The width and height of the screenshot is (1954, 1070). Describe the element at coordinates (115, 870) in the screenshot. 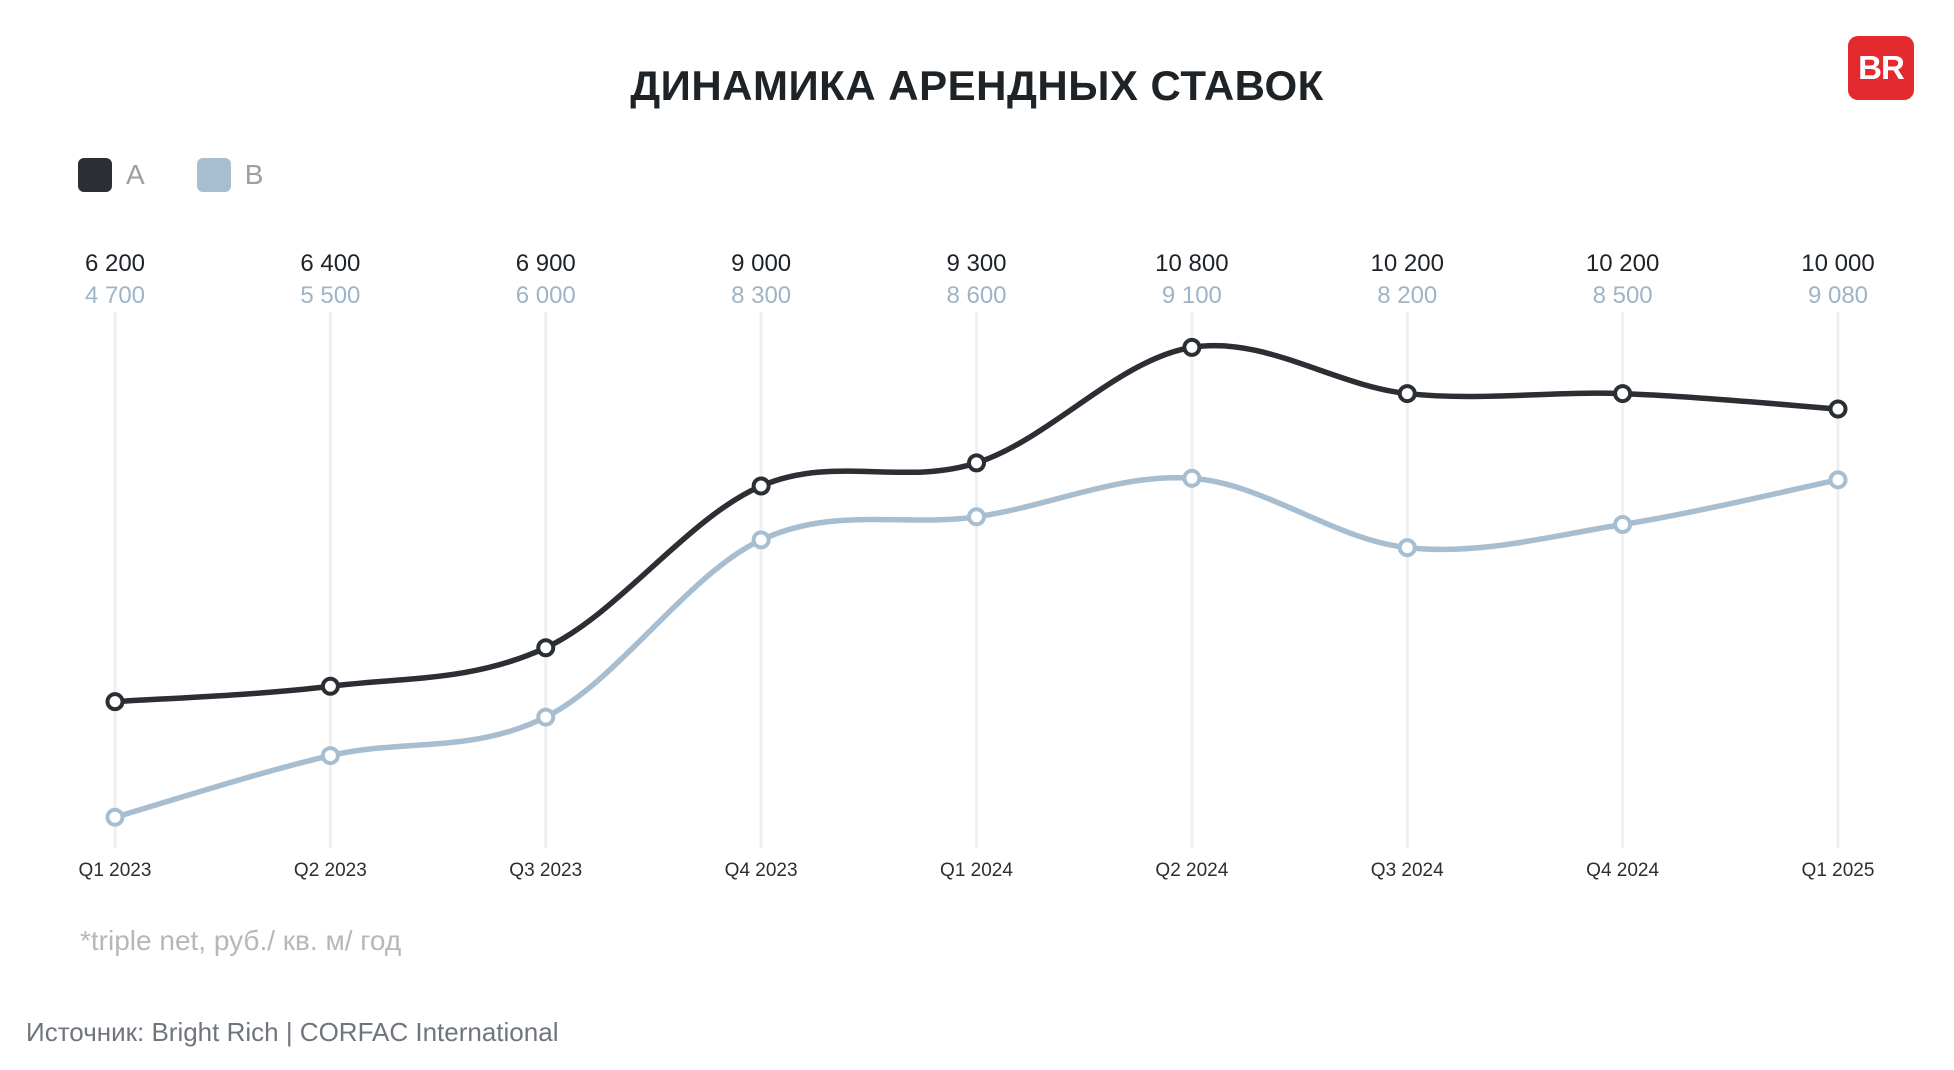

I see `x-tick-label-q1-2023: Q1 2023` at that location.